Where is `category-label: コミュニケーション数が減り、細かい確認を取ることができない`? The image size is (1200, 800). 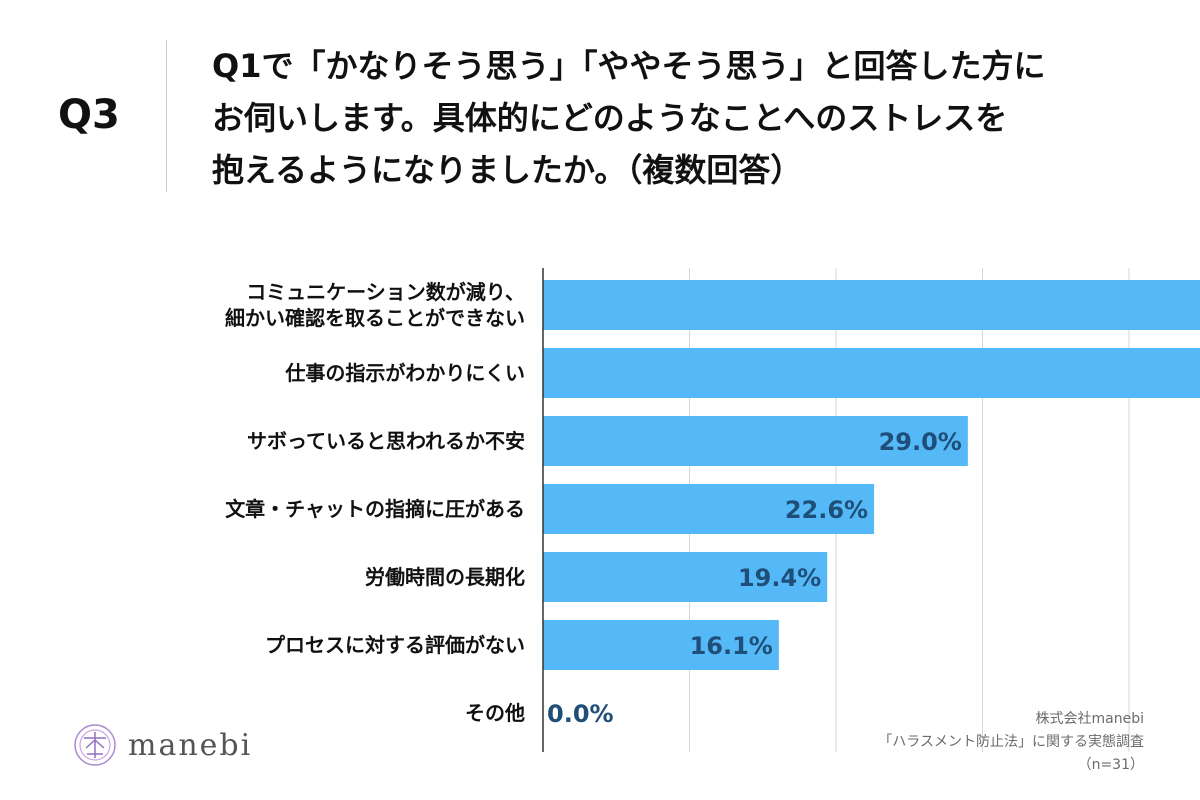 category-label: コミュニケーション数が減り、細かい確認を取ることができない is located at coordinates (375, 305).